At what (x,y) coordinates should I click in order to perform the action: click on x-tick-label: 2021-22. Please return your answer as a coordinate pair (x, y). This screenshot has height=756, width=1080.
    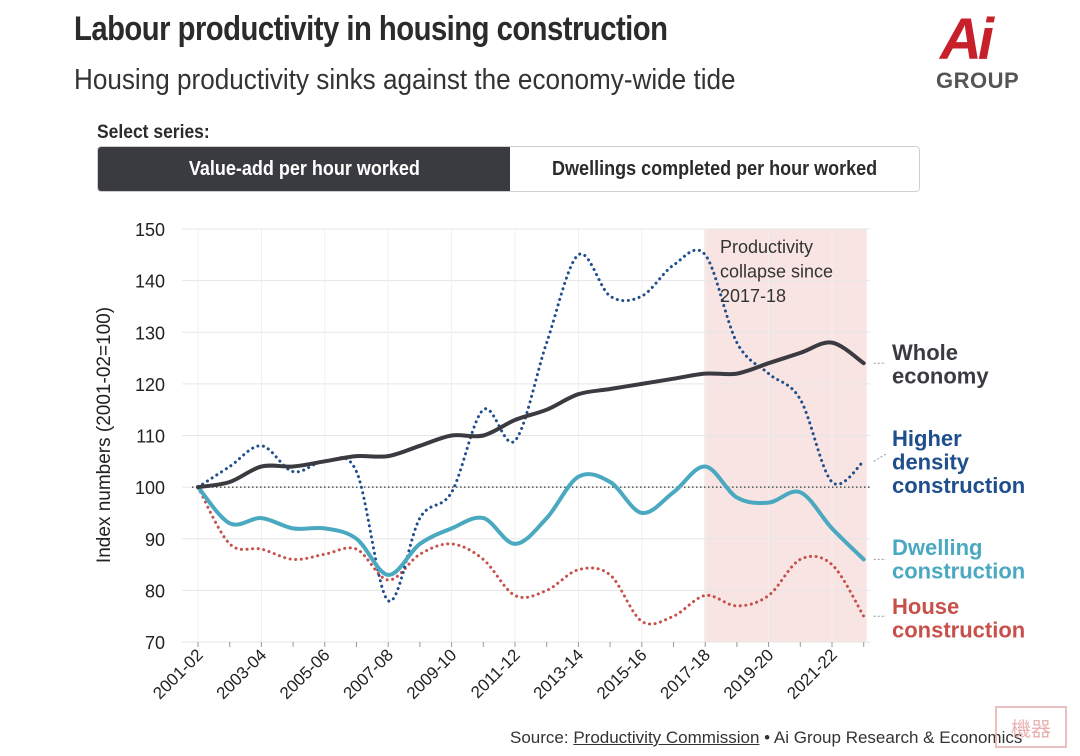
    Looking at the image, I should click on (812, 674).